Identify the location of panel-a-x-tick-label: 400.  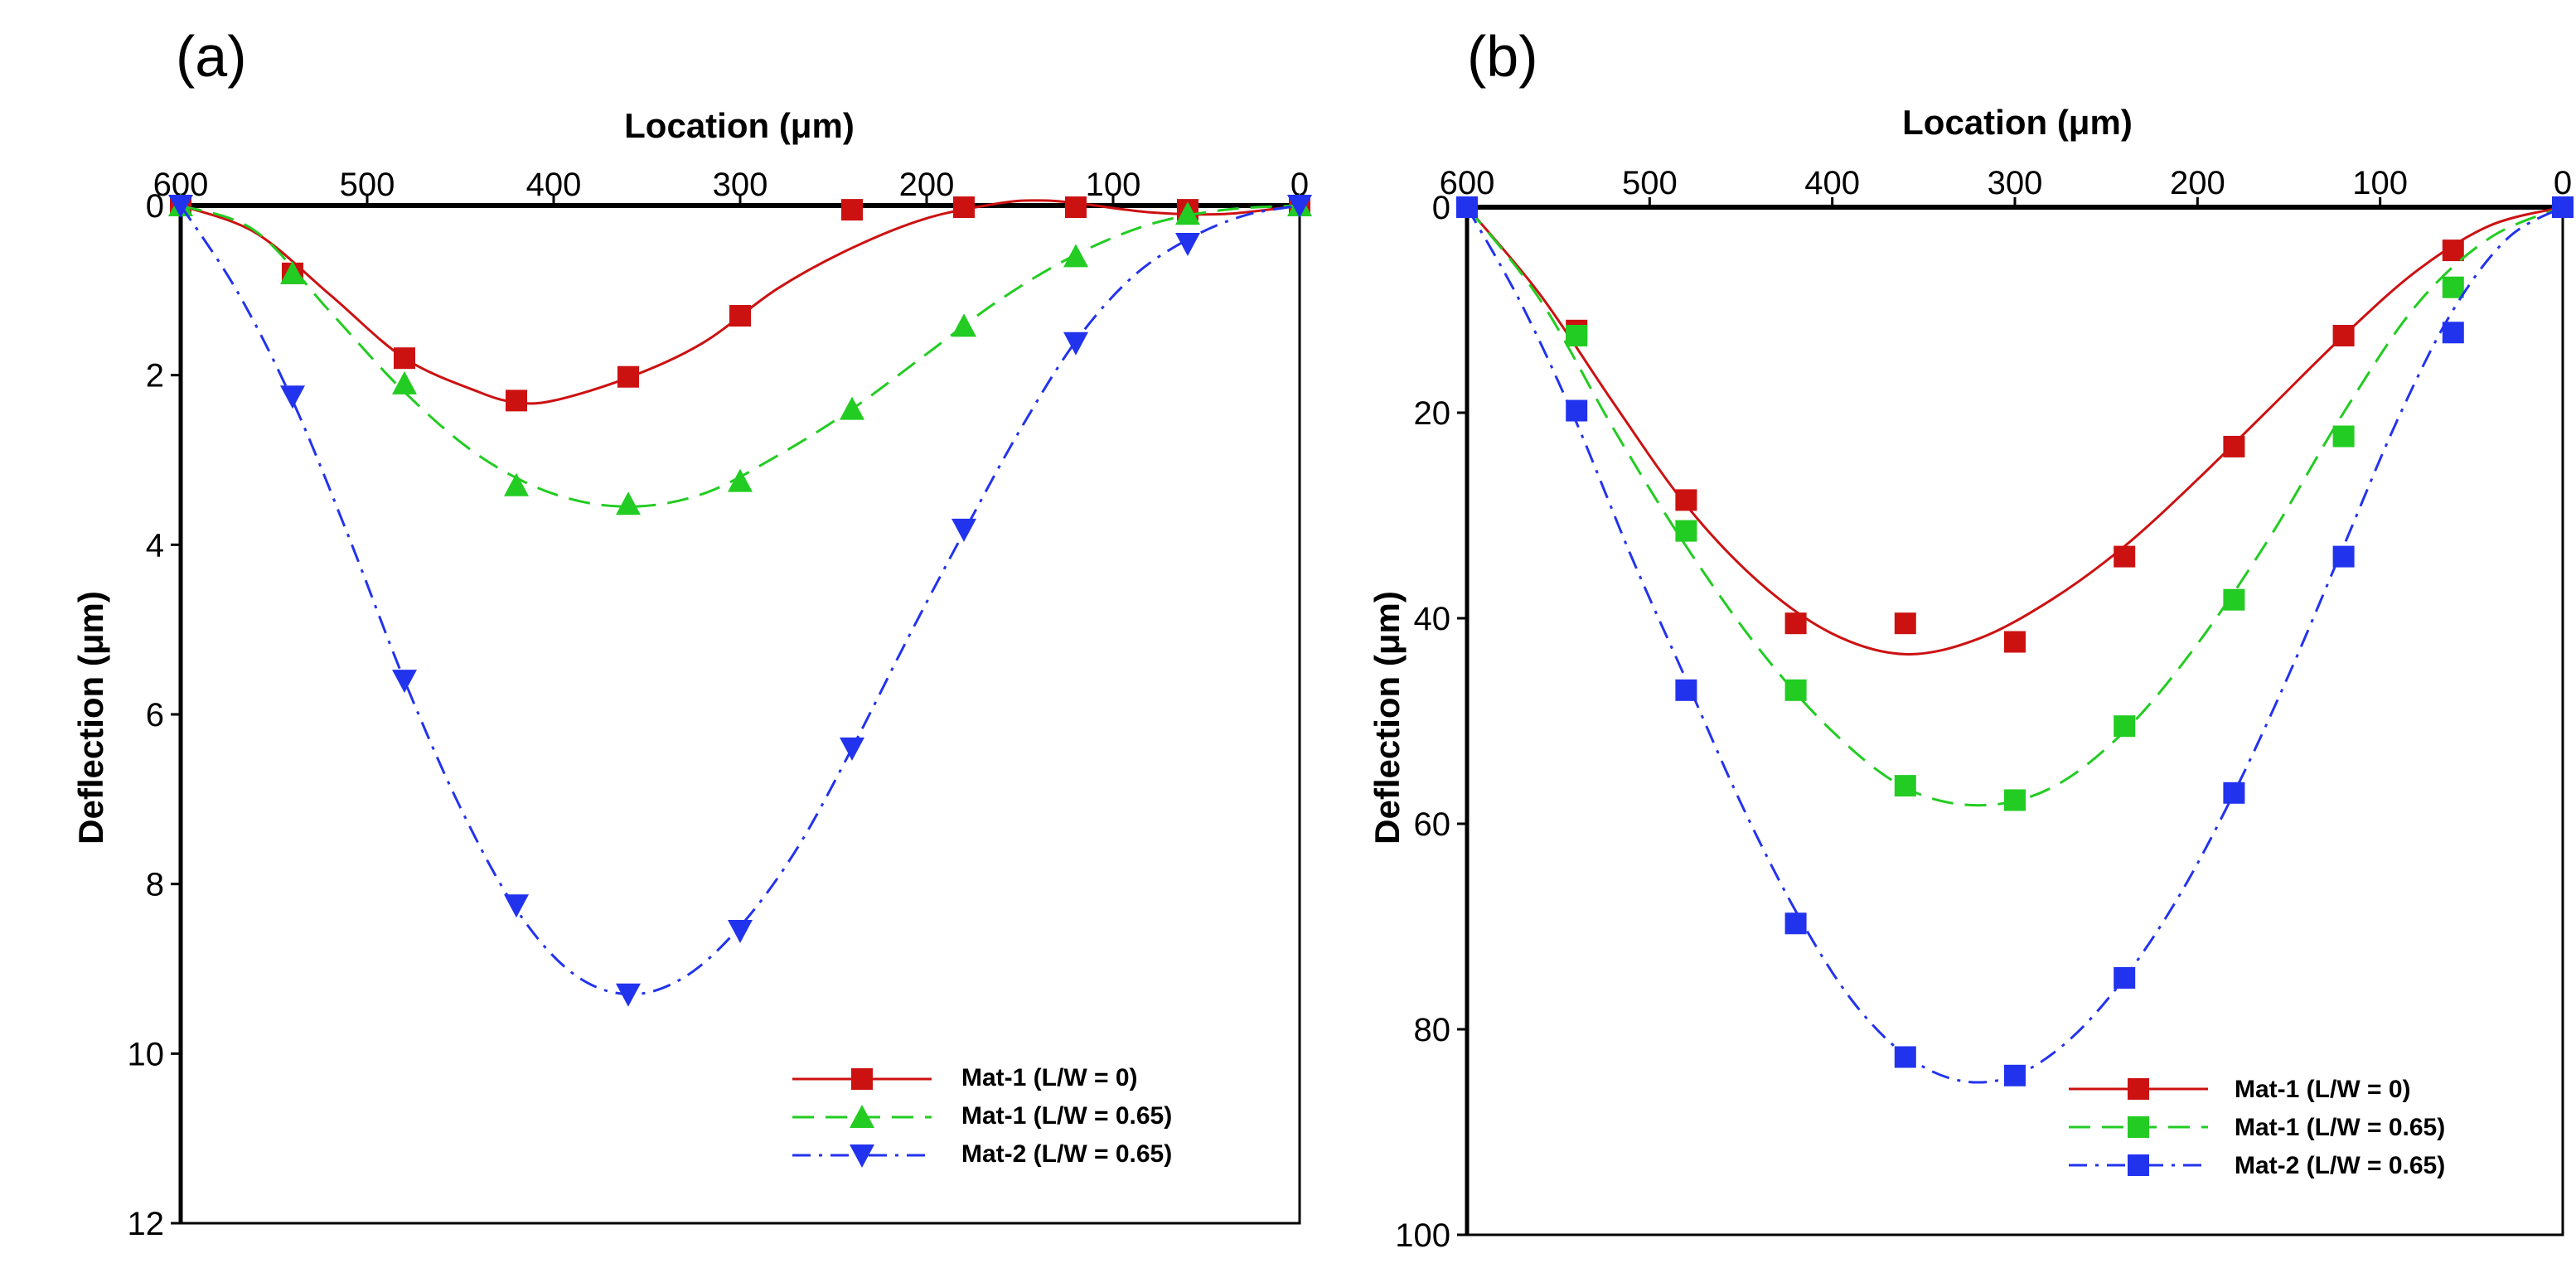
(554, 185).